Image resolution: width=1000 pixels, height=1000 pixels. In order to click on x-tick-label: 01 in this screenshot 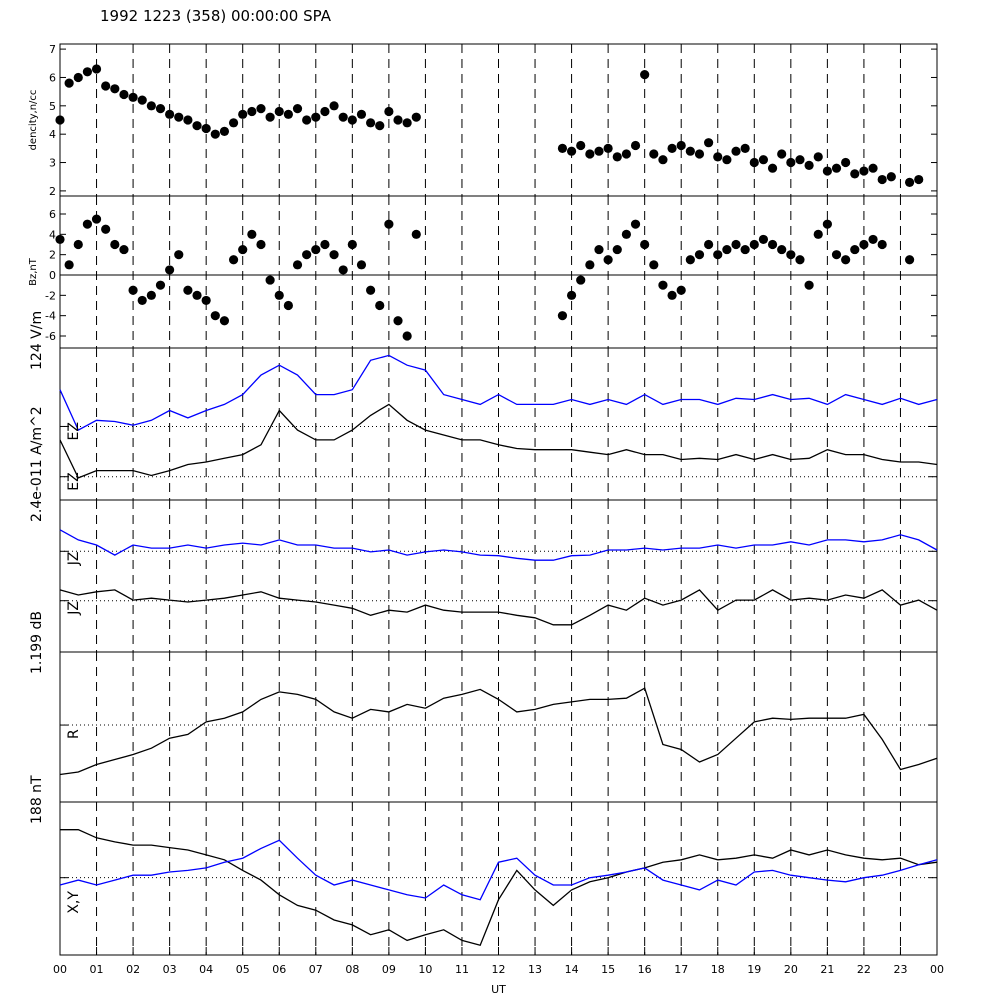, I will do `click(97, 969)`.